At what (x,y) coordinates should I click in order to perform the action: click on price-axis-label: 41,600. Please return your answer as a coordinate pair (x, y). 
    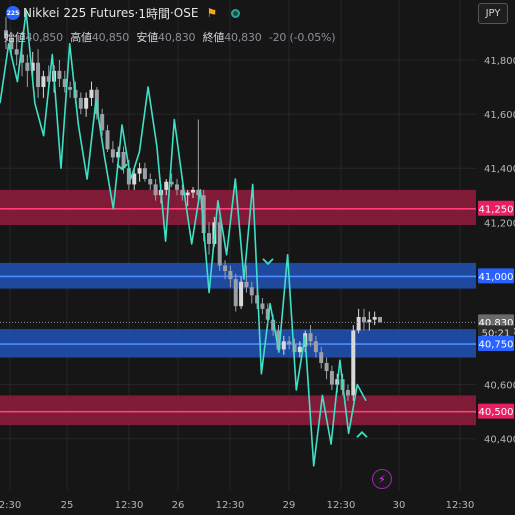
    Looking at the image, I should click on (499, 115).